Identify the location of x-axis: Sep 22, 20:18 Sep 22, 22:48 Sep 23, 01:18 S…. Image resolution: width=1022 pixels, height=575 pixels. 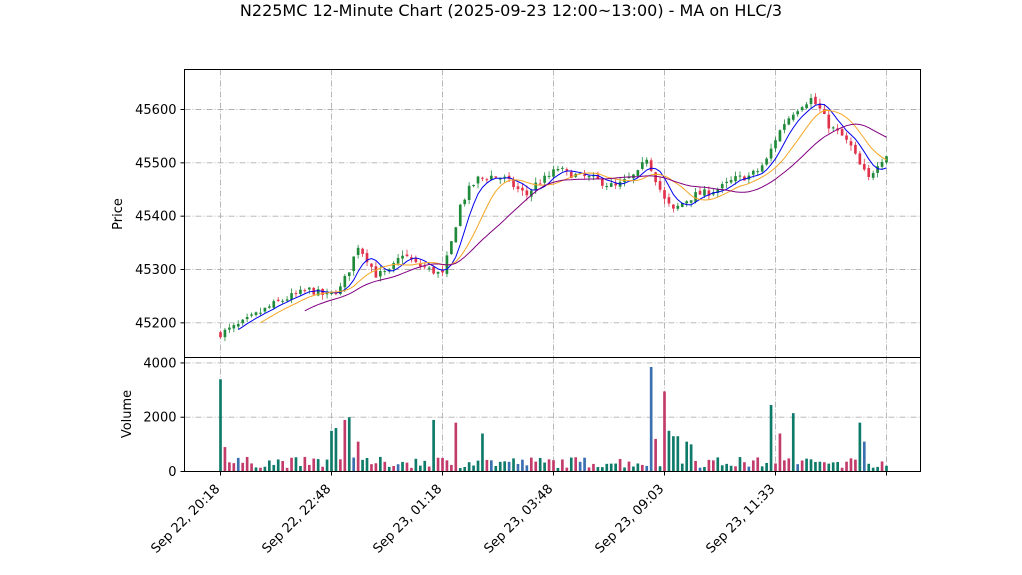
(517, 514).